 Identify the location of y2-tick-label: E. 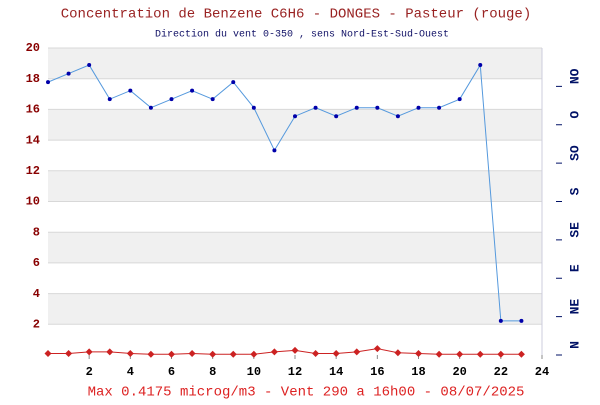
(574, 268).